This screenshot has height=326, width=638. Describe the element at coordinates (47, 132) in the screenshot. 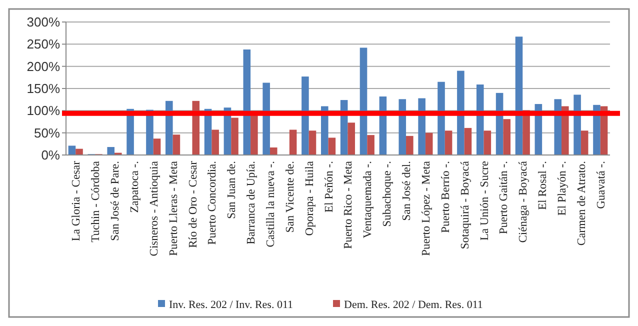

I see `y-tick-label: 50%` at that location.